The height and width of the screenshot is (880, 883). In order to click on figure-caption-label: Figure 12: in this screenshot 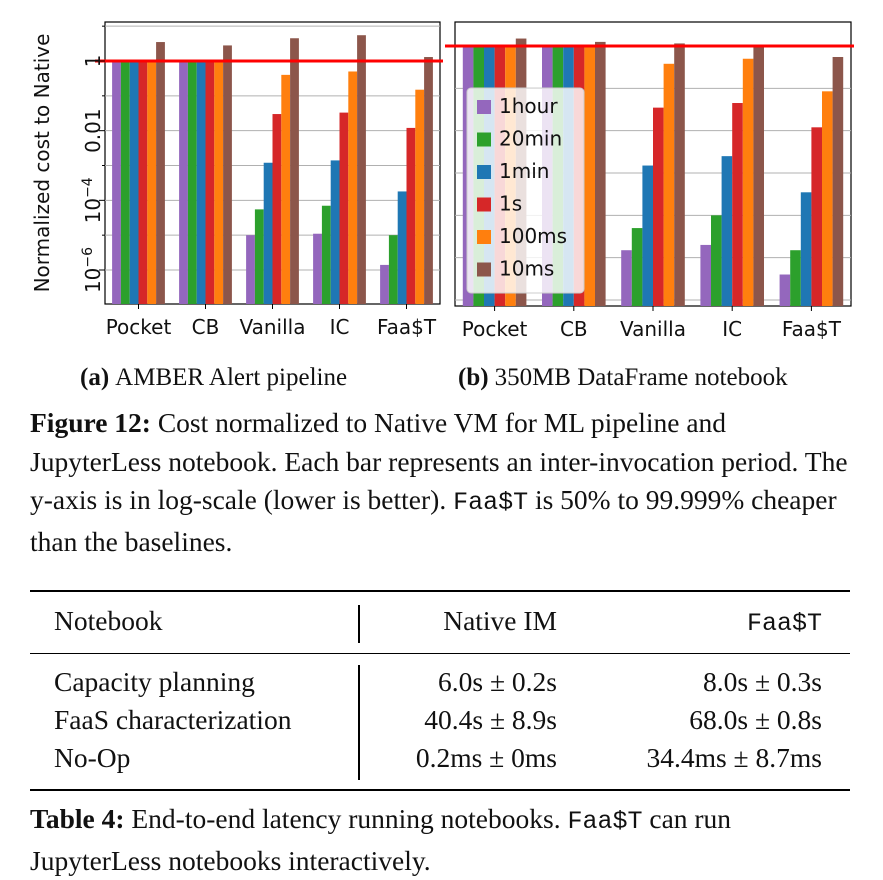, I will do `click(90, 422)`.